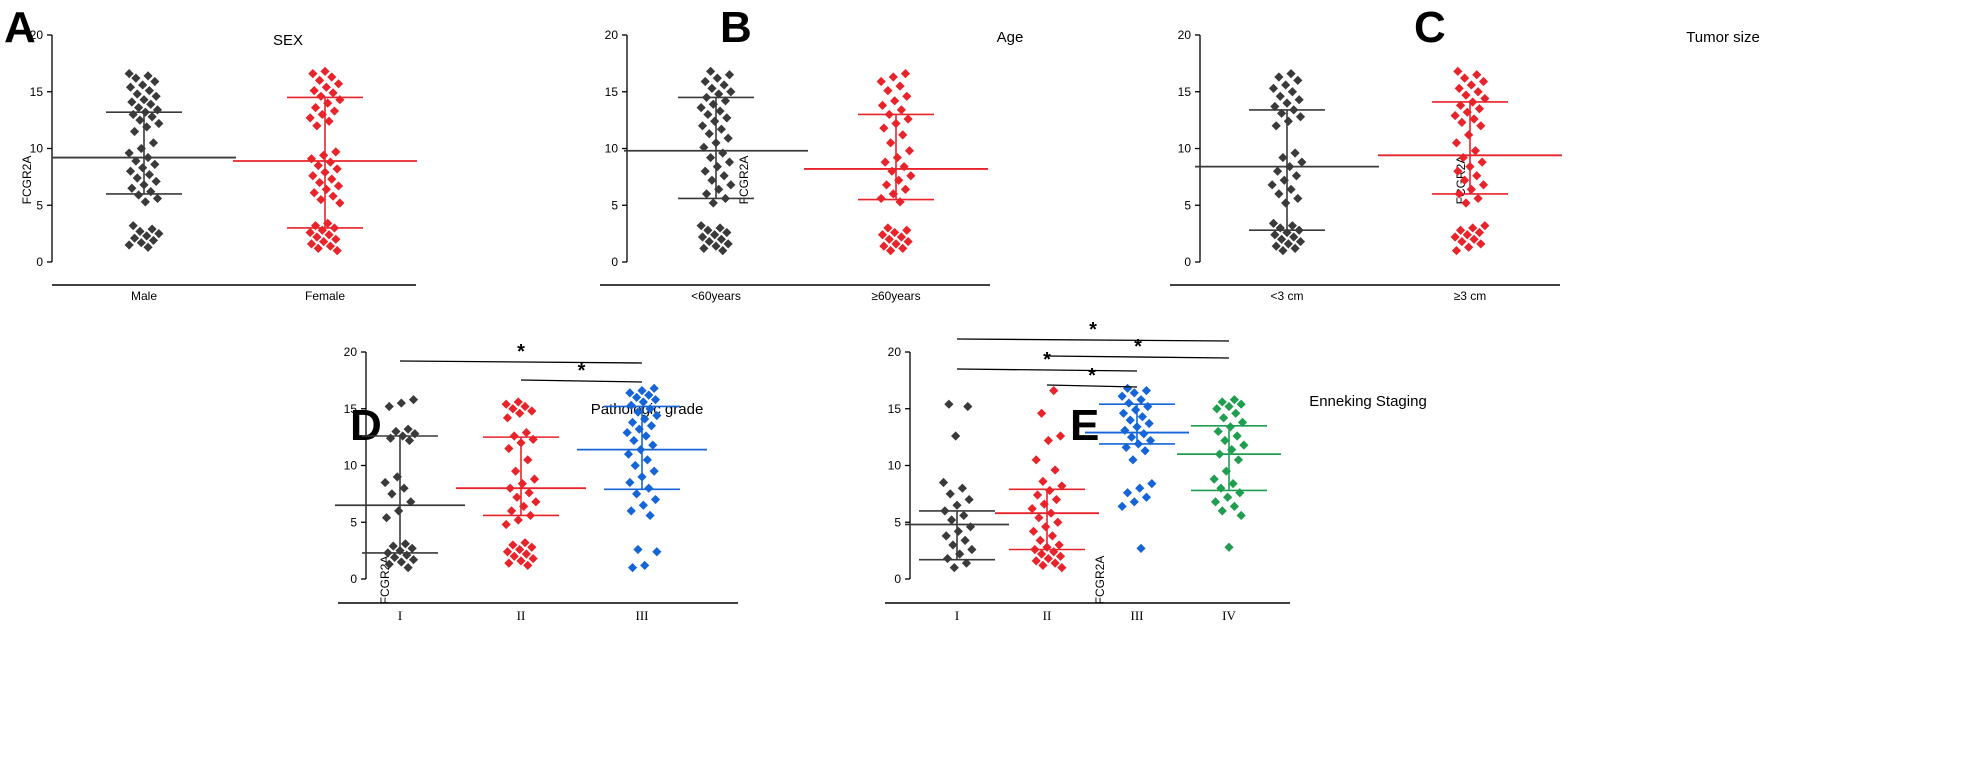  I want to click on y-axis-label: FCGR2A, so click(744, 180).